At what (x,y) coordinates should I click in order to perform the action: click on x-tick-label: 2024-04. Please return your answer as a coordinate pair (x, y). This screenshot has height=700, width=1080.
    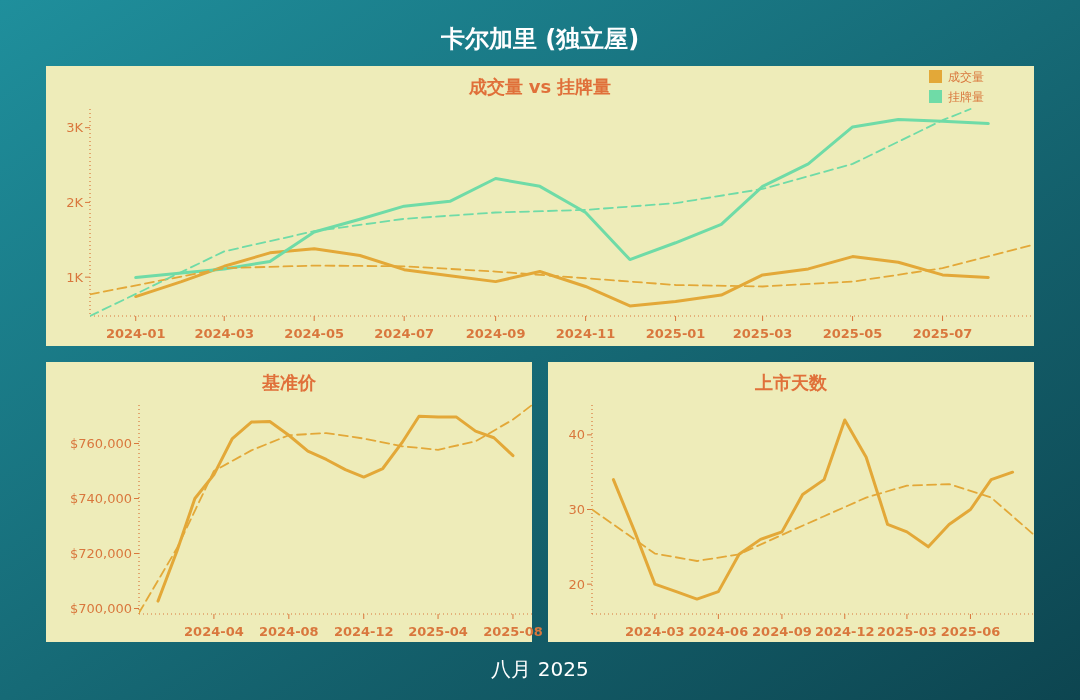
    Looking at the image, I should click on (214, 631).